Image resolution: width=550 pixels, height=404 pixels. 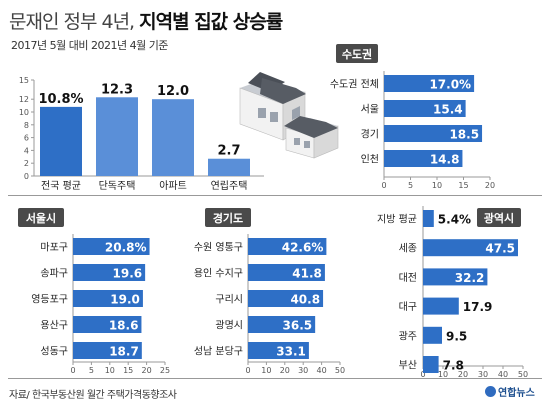 I want to click on y-tick-label: 4, so click(x=26, y=150).